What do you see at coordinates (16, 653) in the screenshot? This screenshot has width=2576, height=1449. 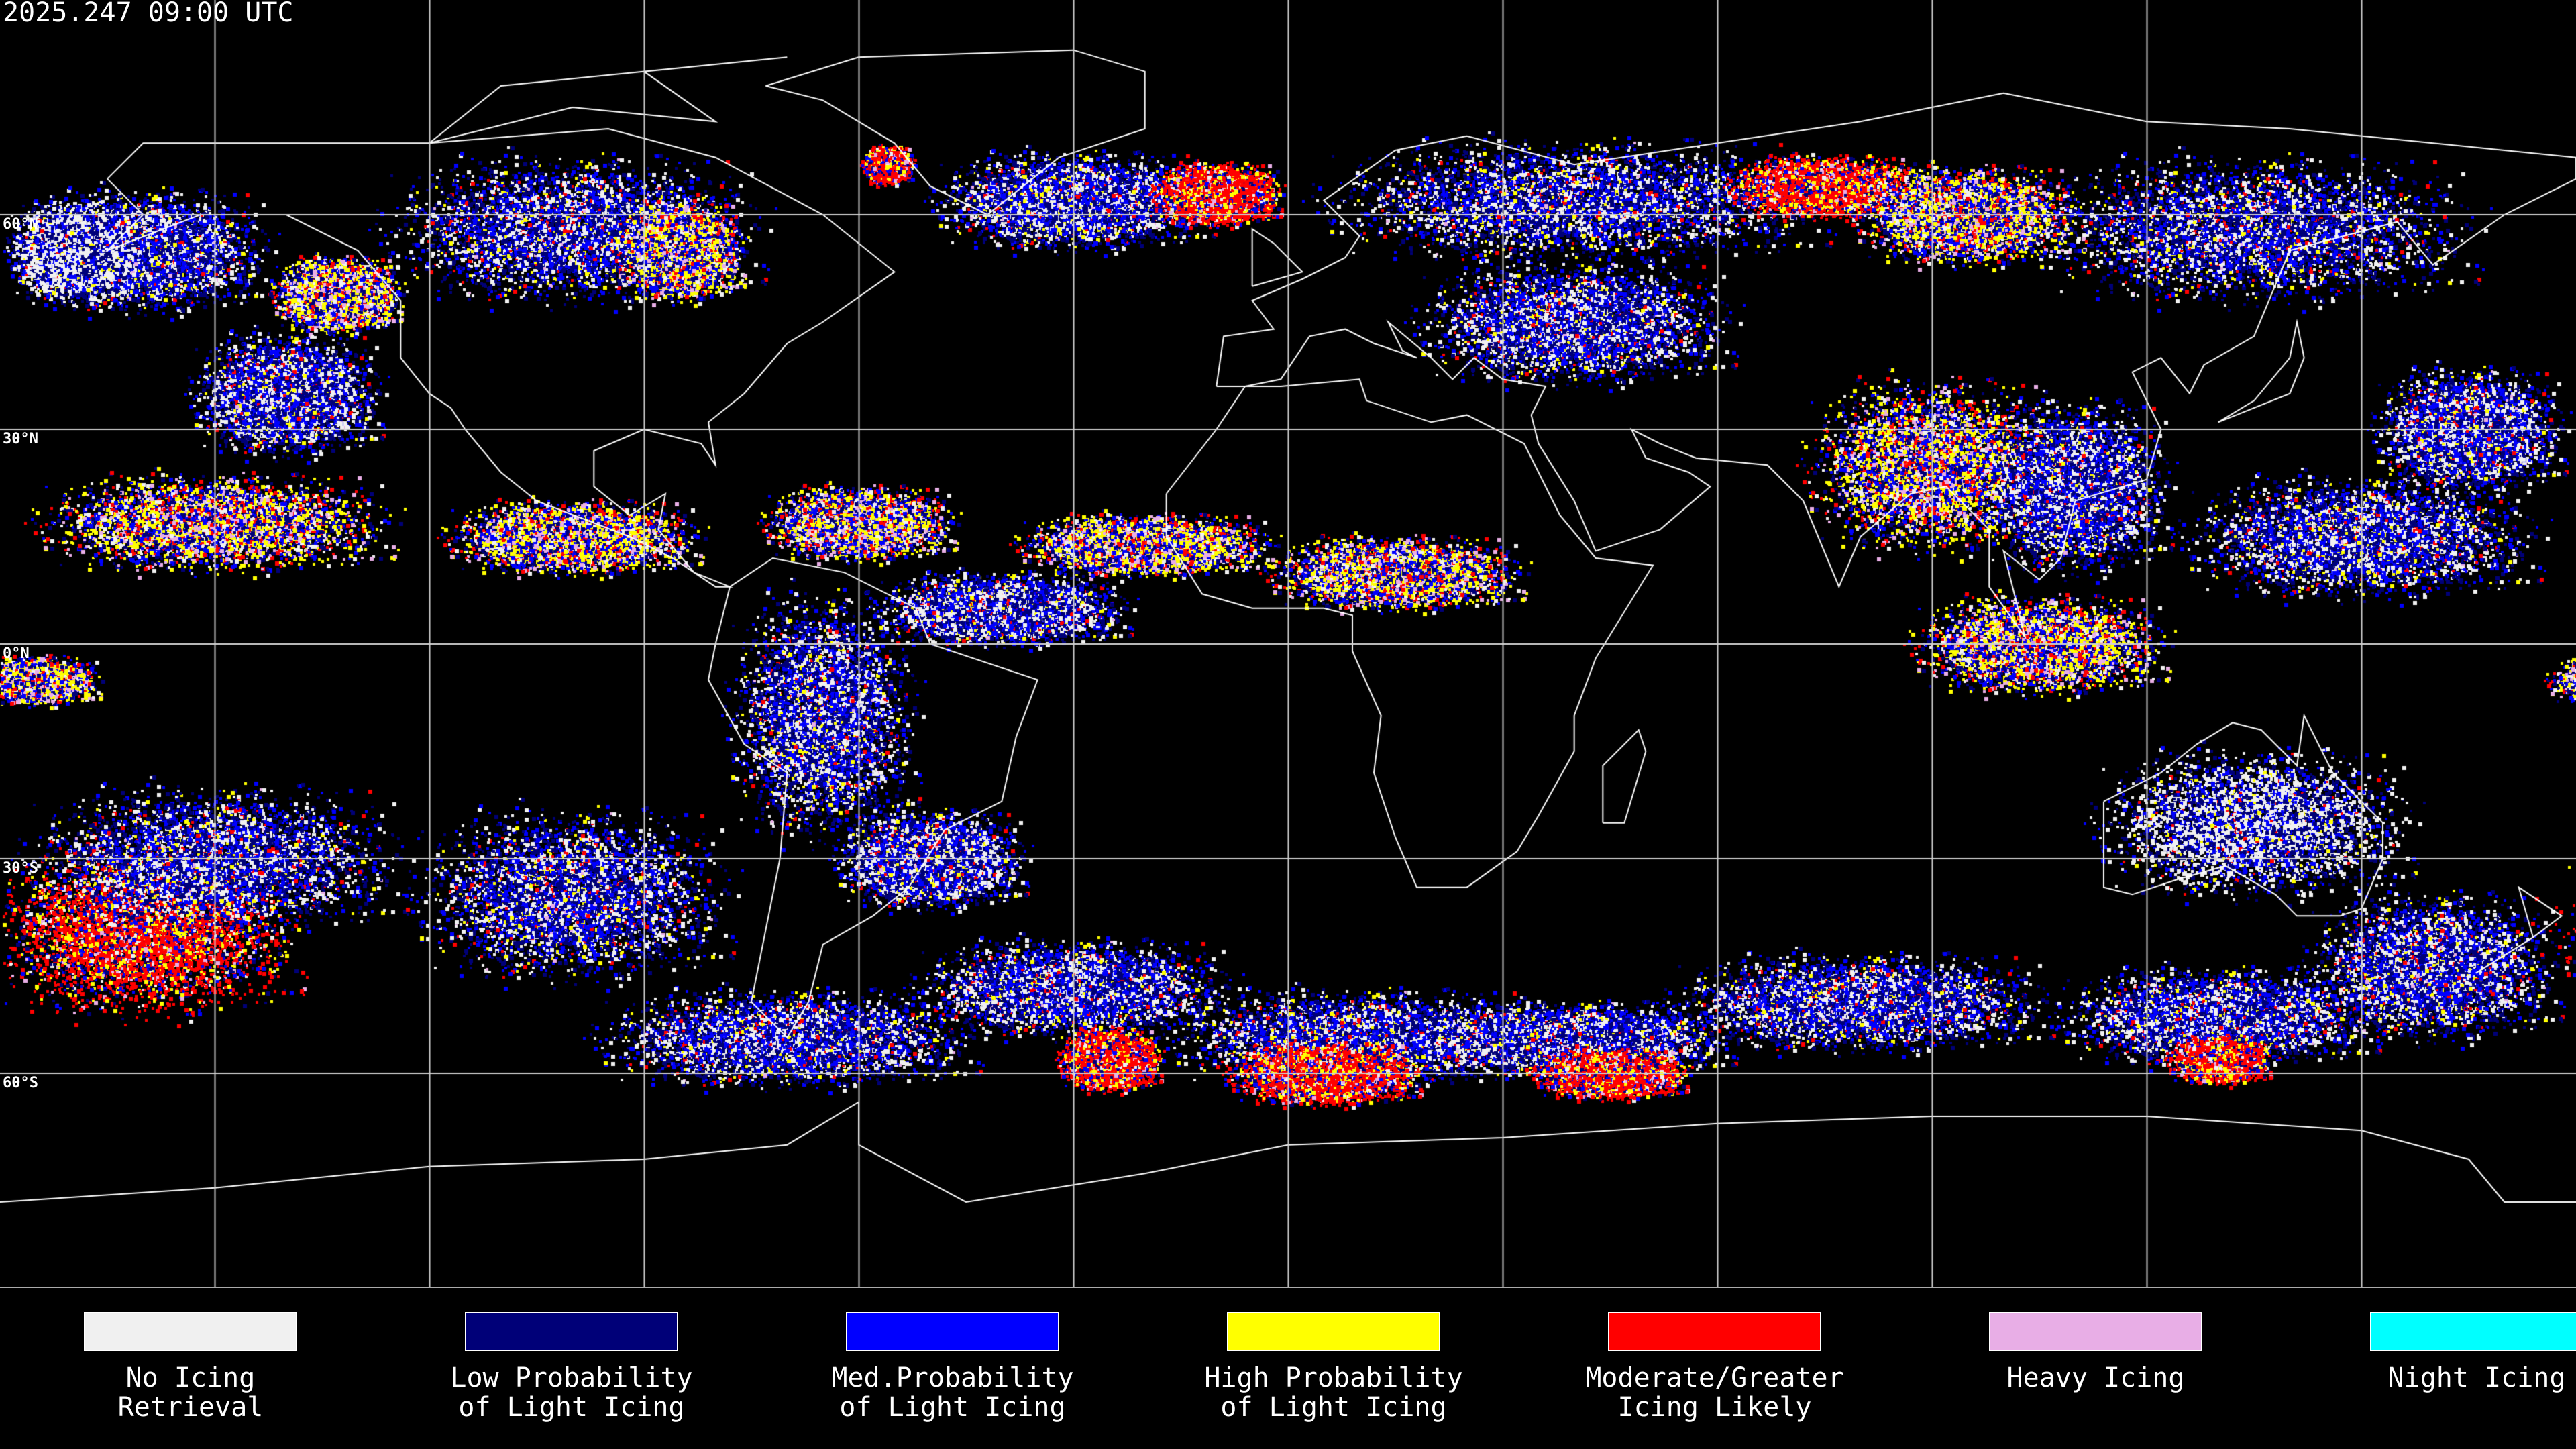 I see `lat-label-0n: 0°N` at bounding box center [16, 653].